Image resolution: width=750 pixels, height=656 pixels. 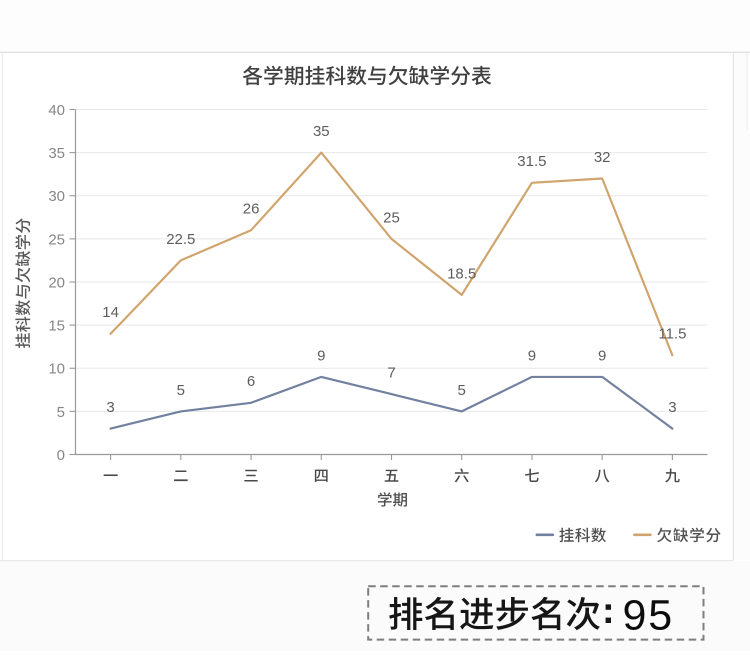 I want to click on svg-text: 22.5, so click(x=180, y=239).